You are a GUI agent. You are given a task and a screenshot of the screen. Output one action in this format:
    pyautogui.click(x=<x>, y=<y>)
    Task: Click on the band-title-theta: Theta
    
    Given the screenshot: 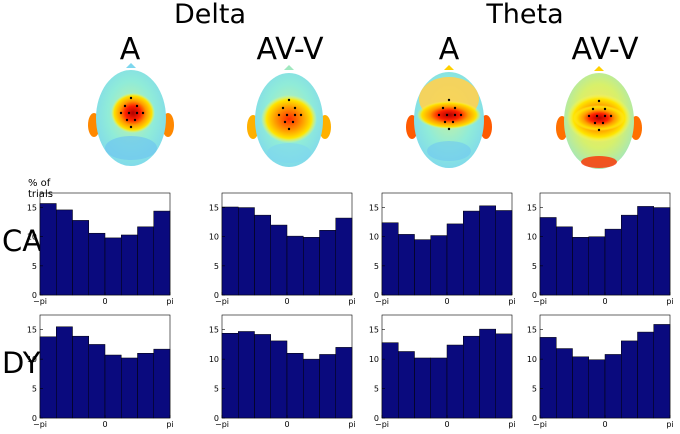 What is the action you would take?
    pyautogui.click(x=525, y=15)
    